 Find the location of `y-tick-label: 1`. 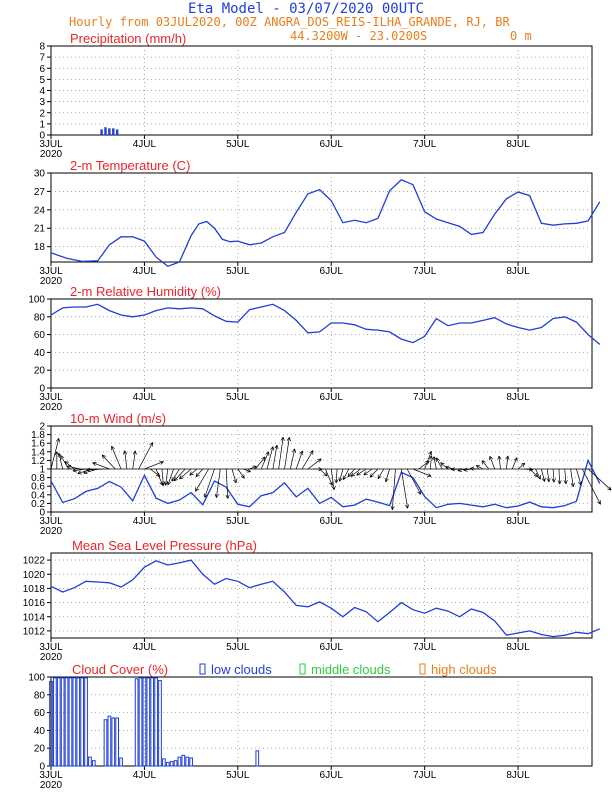

y-tick-label: 1 is located at coordinates (42, 124).